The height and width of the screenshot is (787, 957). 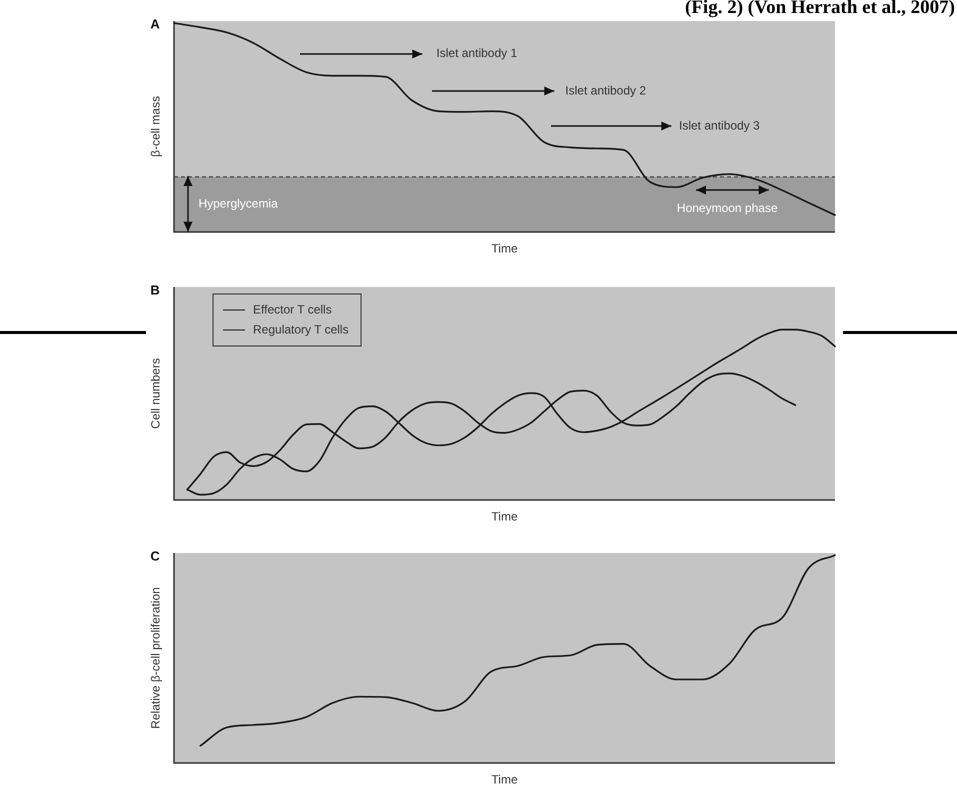 What do you see at coordinates (155, 393) in the screenshot?
I see `y-axis-title: Cell numbers` at bounding box center [155, 393].